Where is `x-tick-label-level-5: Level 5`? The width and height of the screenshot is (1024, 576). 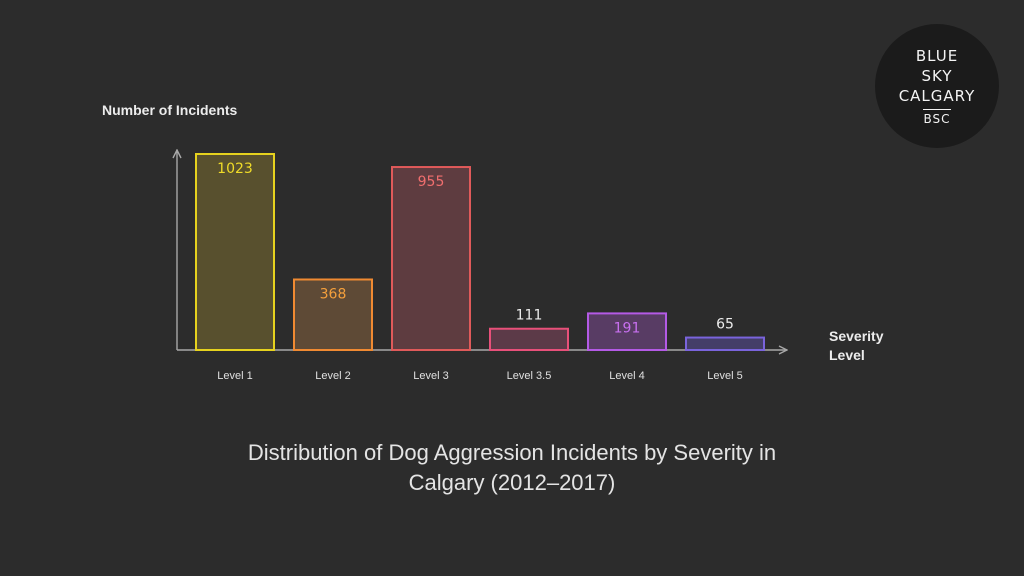 x-tick-label-level-5: Level 5 is located at coordinates (724, 376).